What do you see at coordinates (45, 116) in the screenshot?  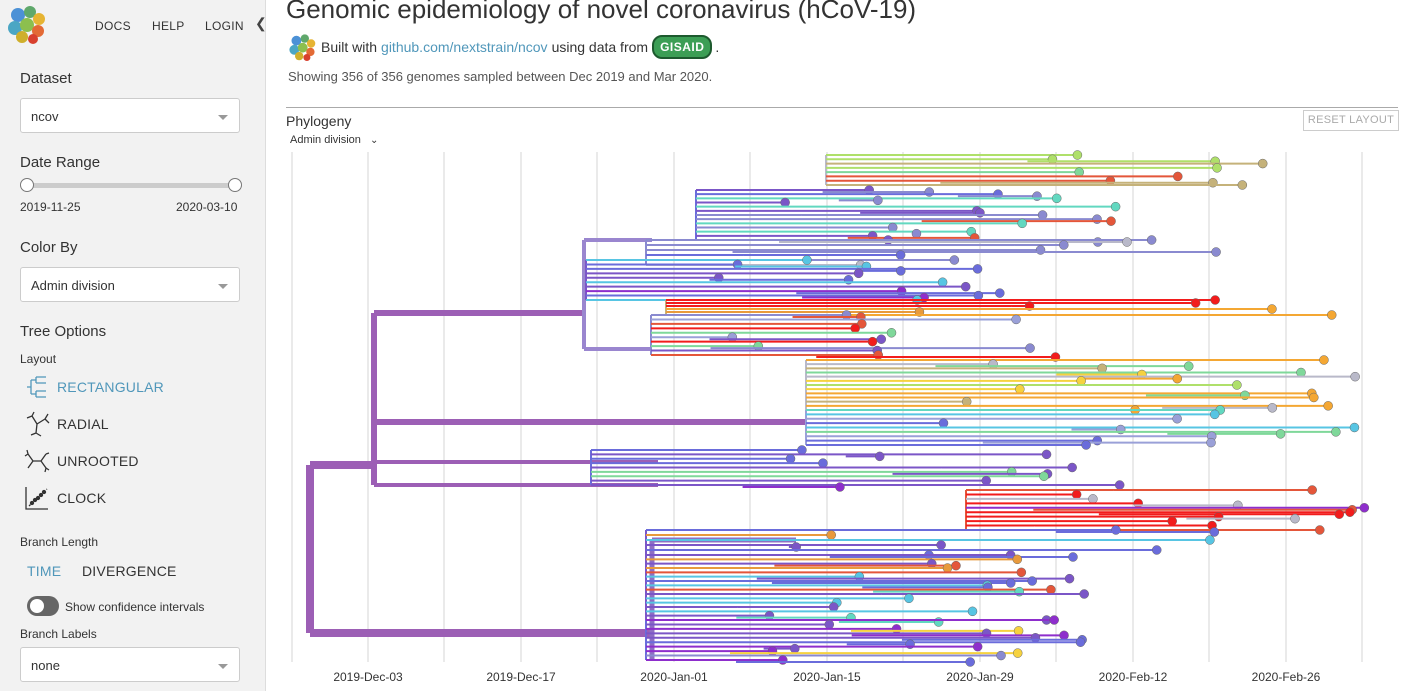 I see `dataset-select-value: ncov` at bounding box center [45, 116].